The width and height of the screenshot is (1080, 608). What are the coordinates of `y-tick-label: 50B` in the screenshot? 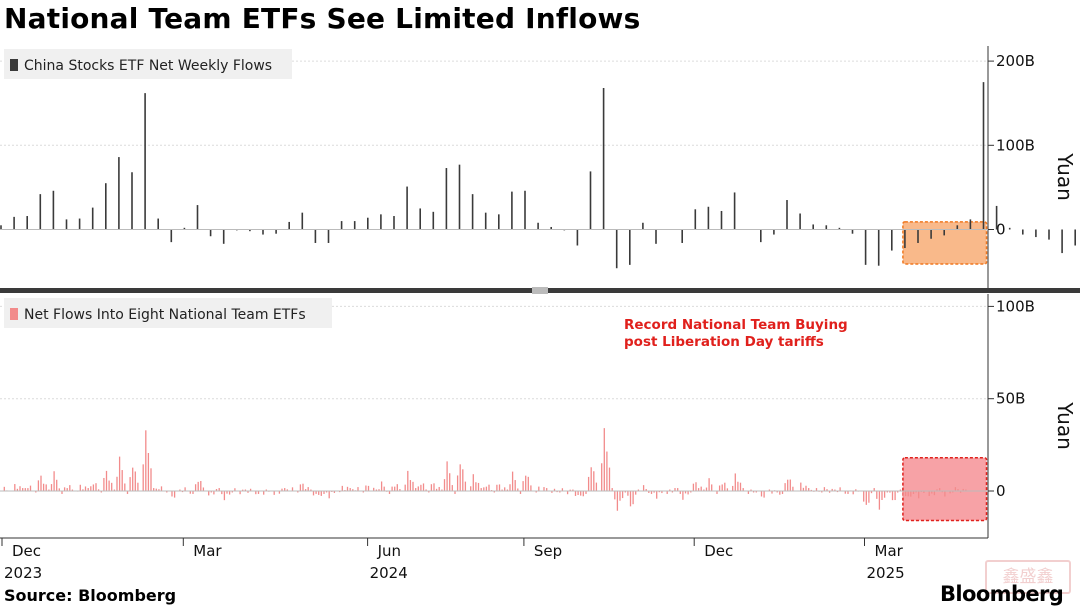 It's located at (1010, 399).